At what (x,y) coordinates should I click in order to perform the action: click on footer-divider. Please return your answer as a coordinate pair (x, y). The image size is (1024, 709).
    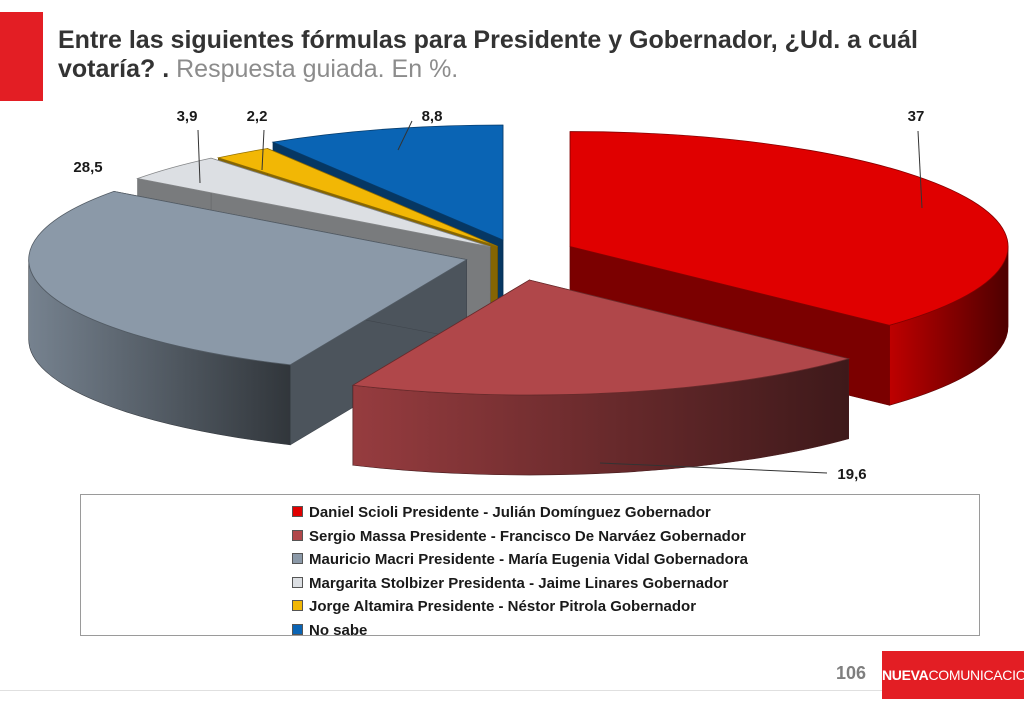
    Looking at the image, I should click on (512, 690).